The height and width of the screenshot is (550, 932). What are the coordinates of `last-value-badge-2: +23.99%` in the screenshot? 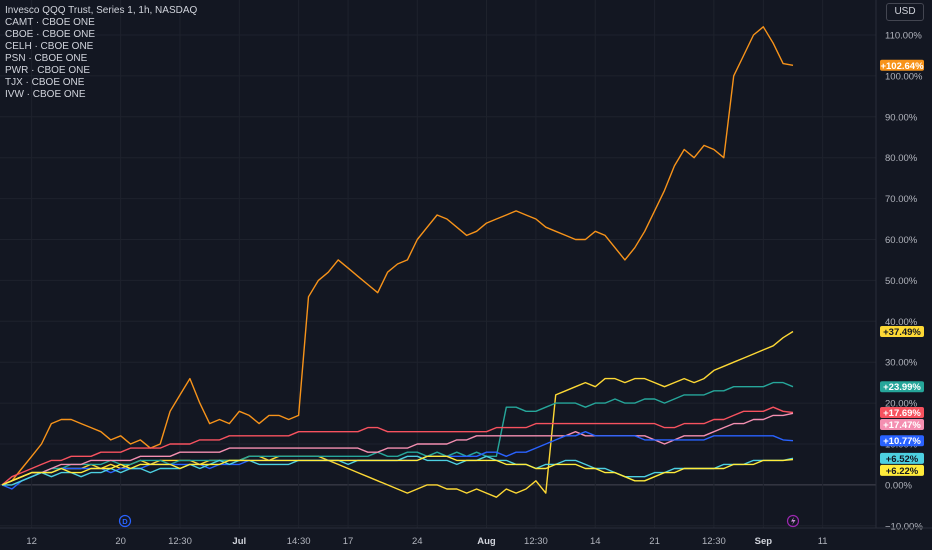 It's located at (902, 387).